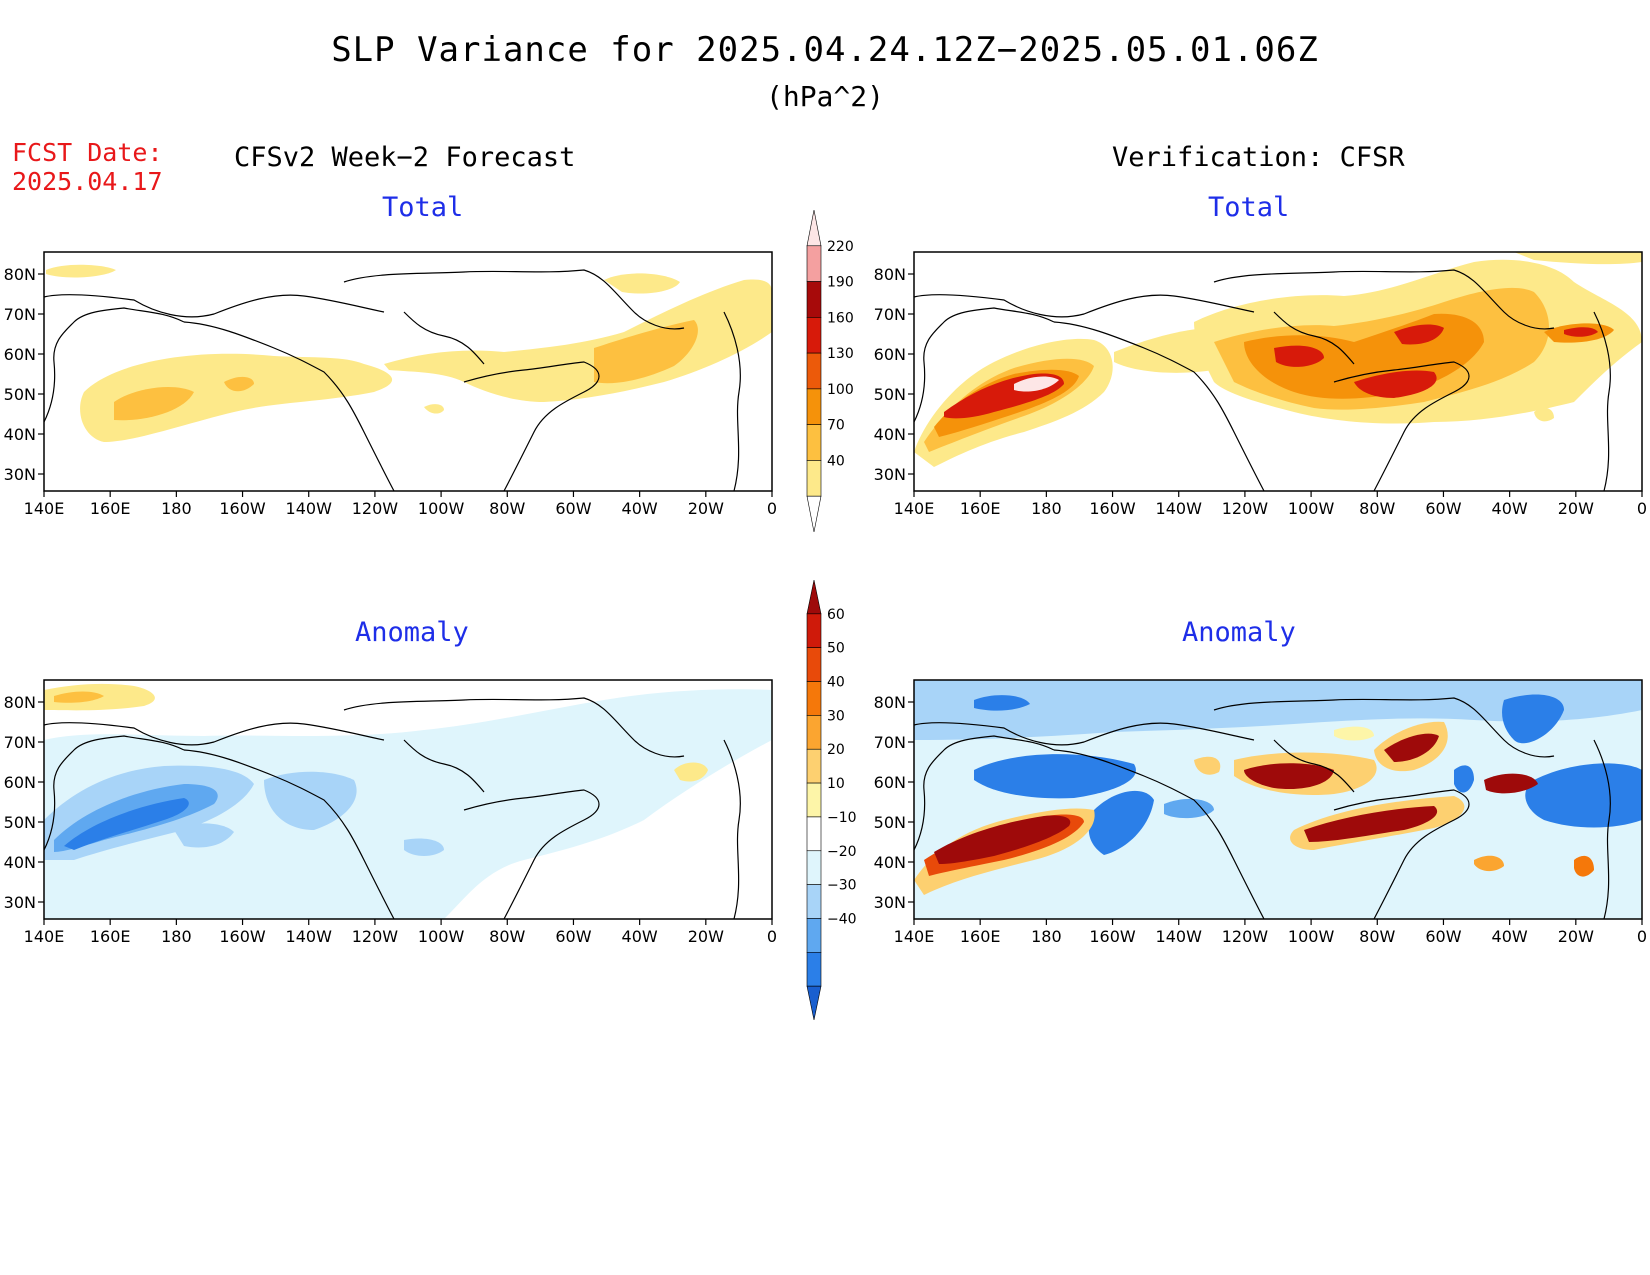 This screenshot has height=1275, width=1650. Describe the element at coordinates (423, 207) in the screenshot. I see `forecast-total-title: Total` at that location.